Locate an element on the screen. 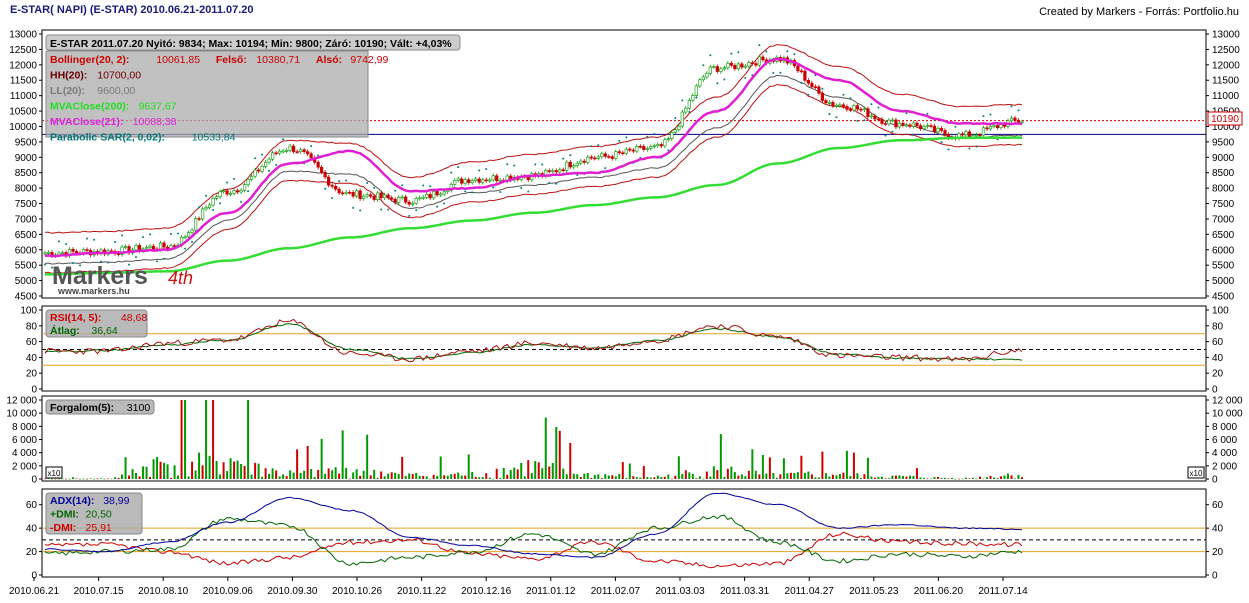  x-tick-label: 2010.06.21 is located at coordinates (34, 591).